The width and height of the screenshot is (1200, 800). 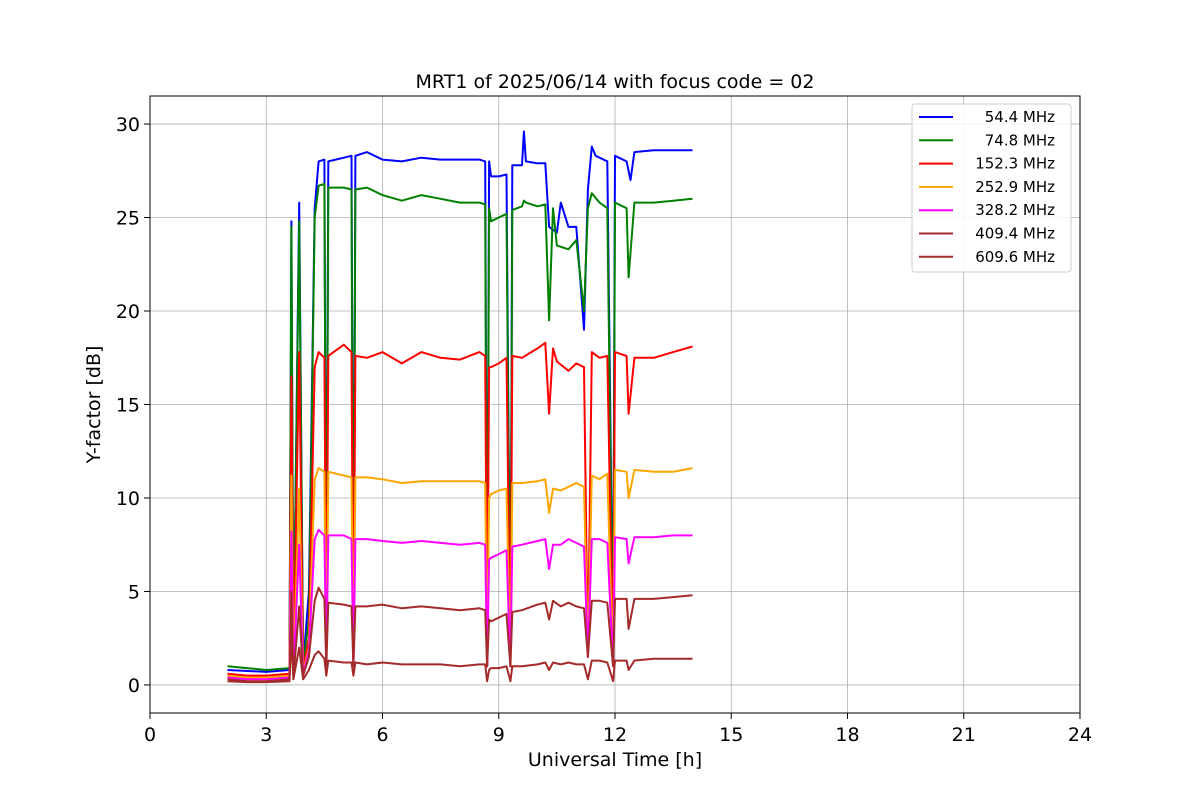 I want to click on series-line-328-2-mhz, so click(x=460, y=604).